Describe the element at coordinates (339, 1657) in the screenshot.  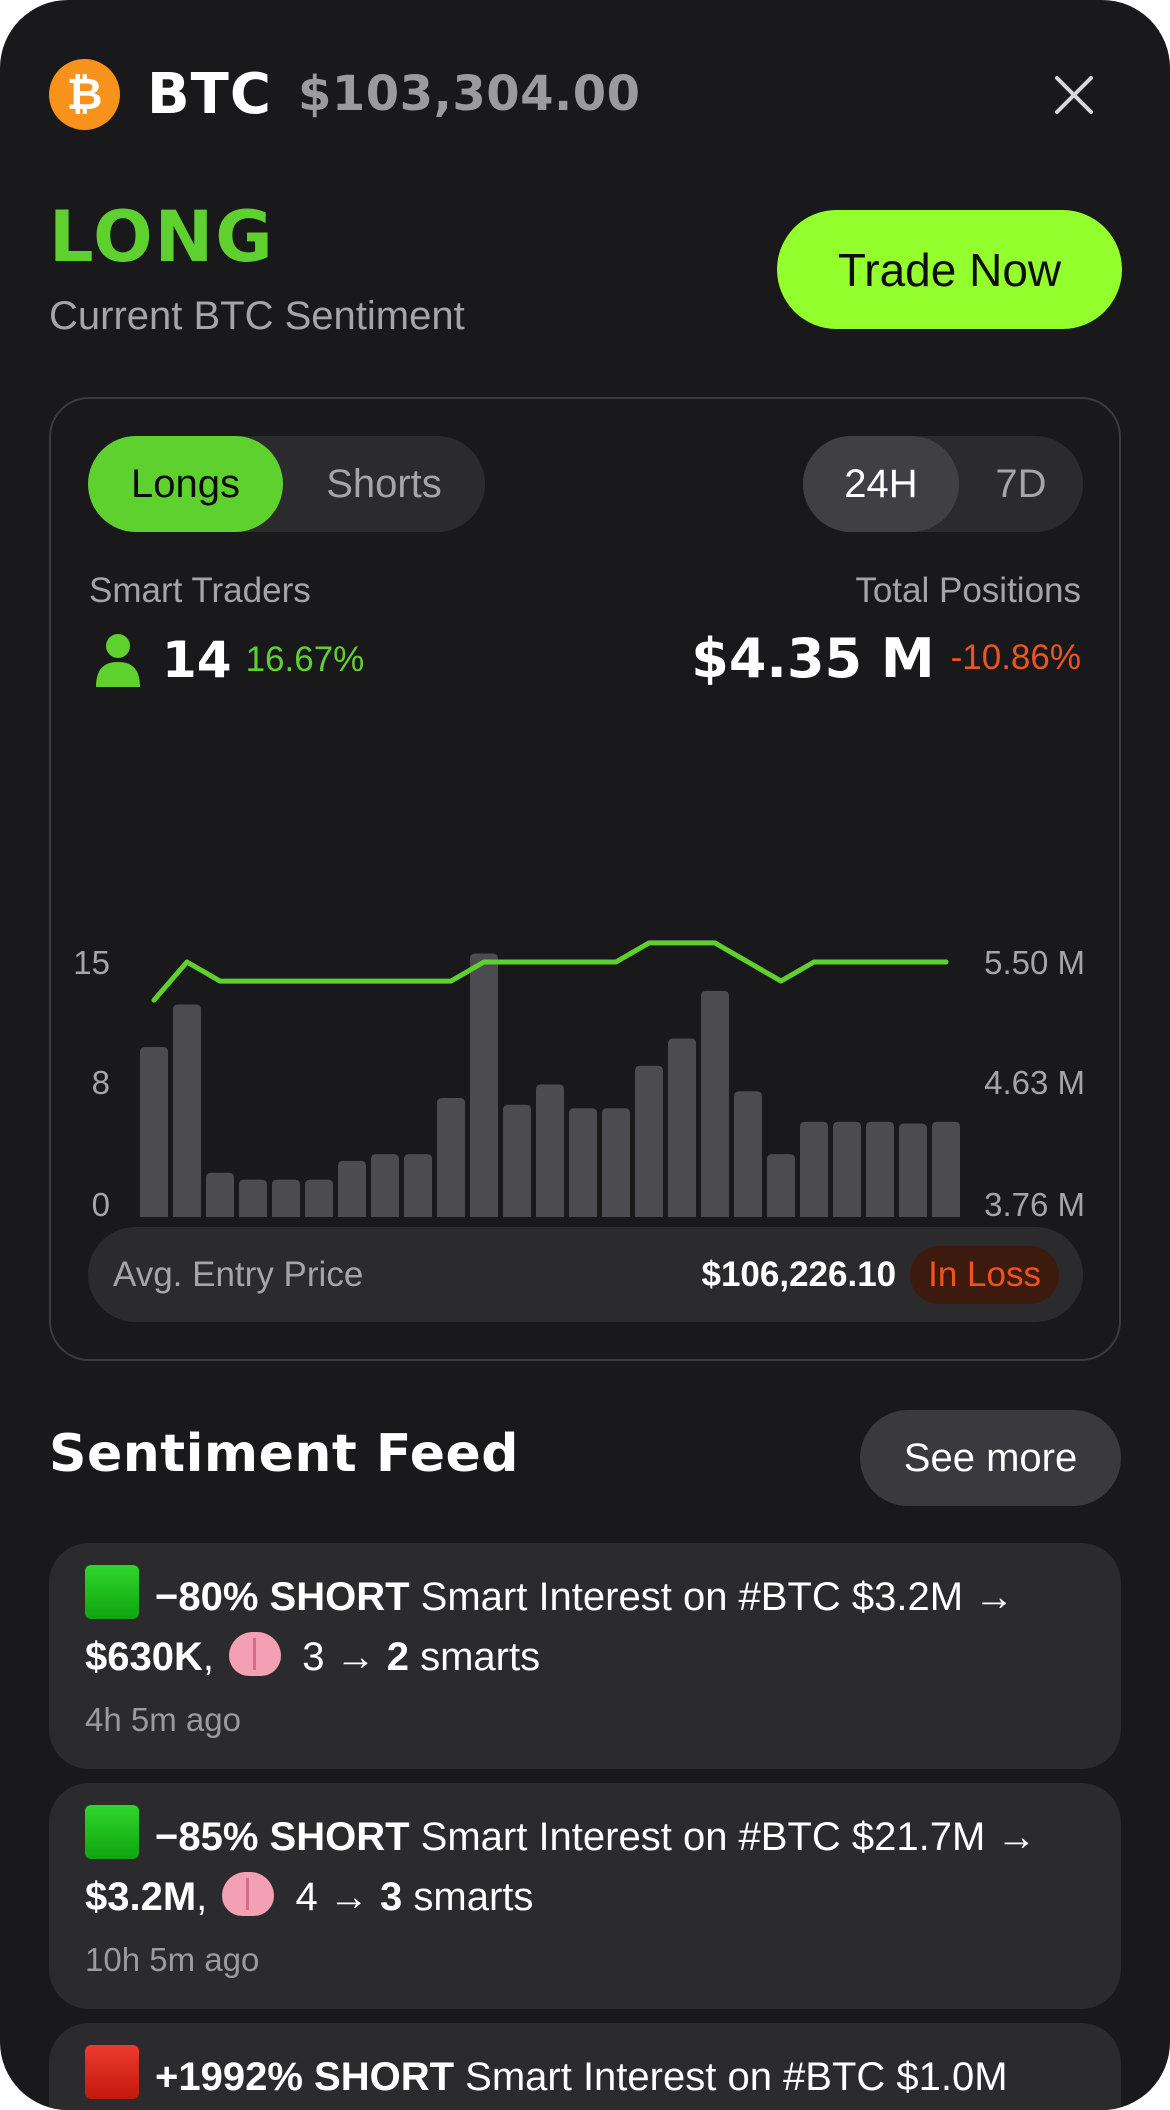
I see `feed-smarts-from: 3 →` at that location.